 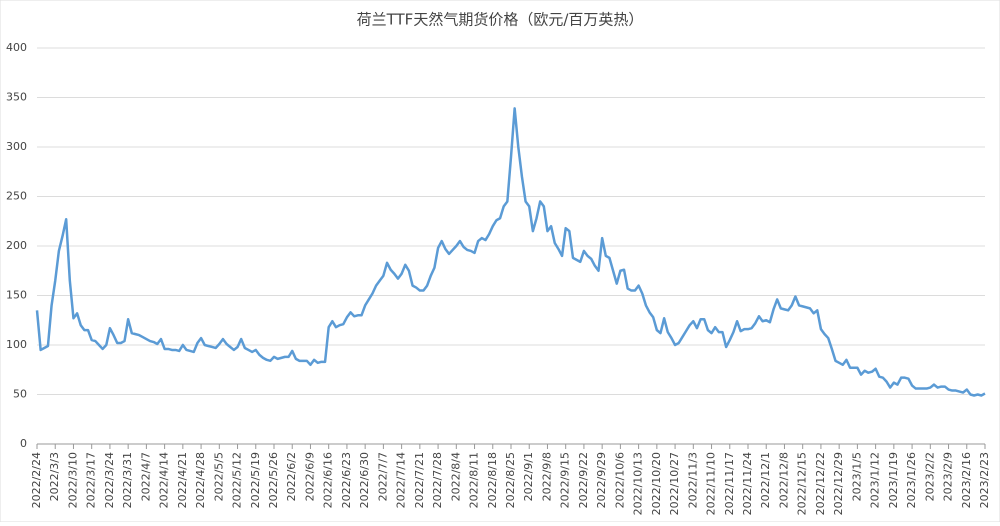 I want to click on x-tick-label: 2022/11/24, so click(x=747, y=483).